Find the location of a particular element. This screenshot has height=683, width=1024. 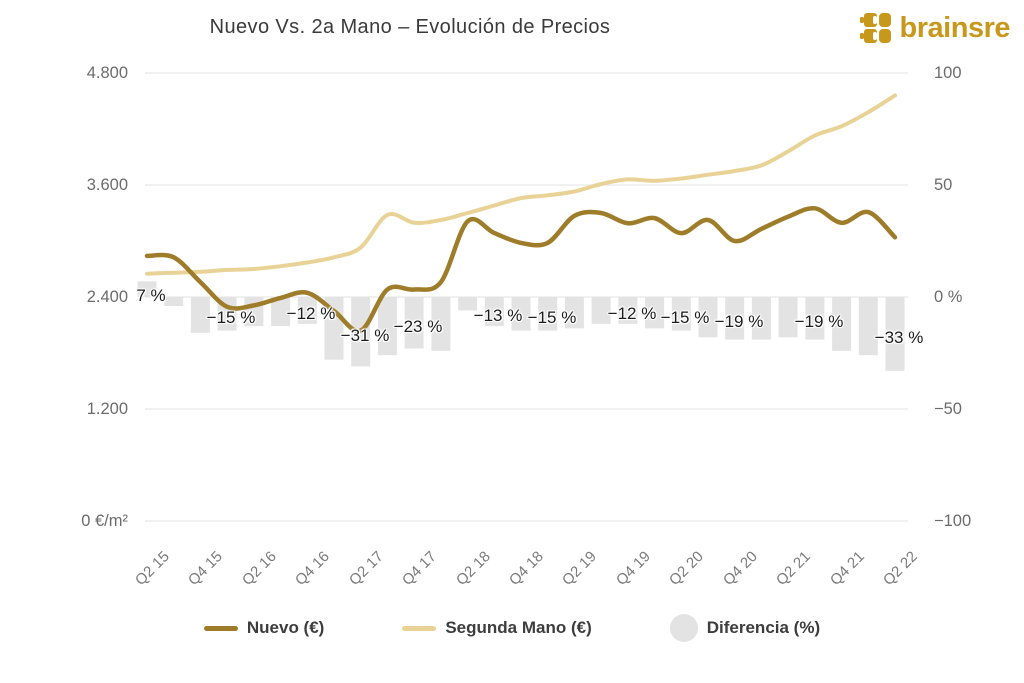

legend-label-diferencia: Diferencia (%) is located at coordinates (763, 627).